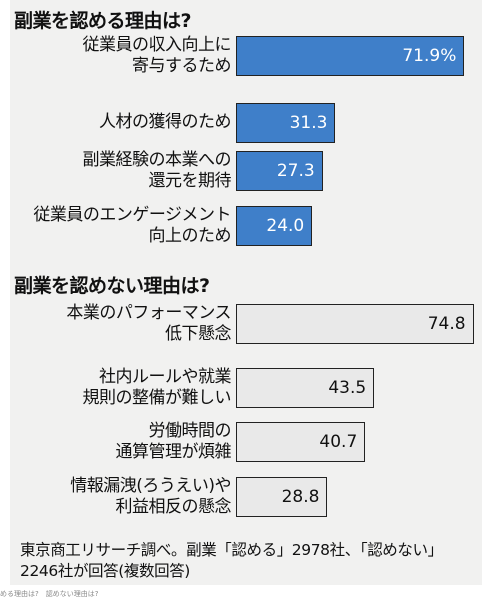 The image size is (487, 599). I want to click on value-label: 74.8, so click(446, 324).